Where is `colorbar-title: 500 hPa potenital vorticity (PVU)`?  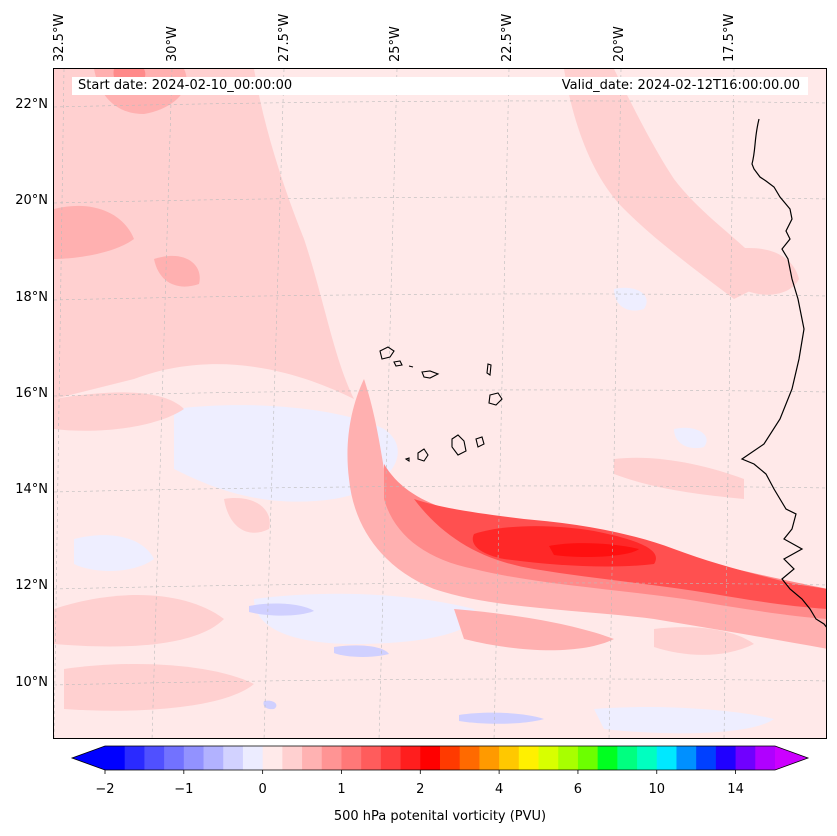
colorbar-title: 500 hPa potenital vorticity (PVU) is located at coordinates (440, 816).